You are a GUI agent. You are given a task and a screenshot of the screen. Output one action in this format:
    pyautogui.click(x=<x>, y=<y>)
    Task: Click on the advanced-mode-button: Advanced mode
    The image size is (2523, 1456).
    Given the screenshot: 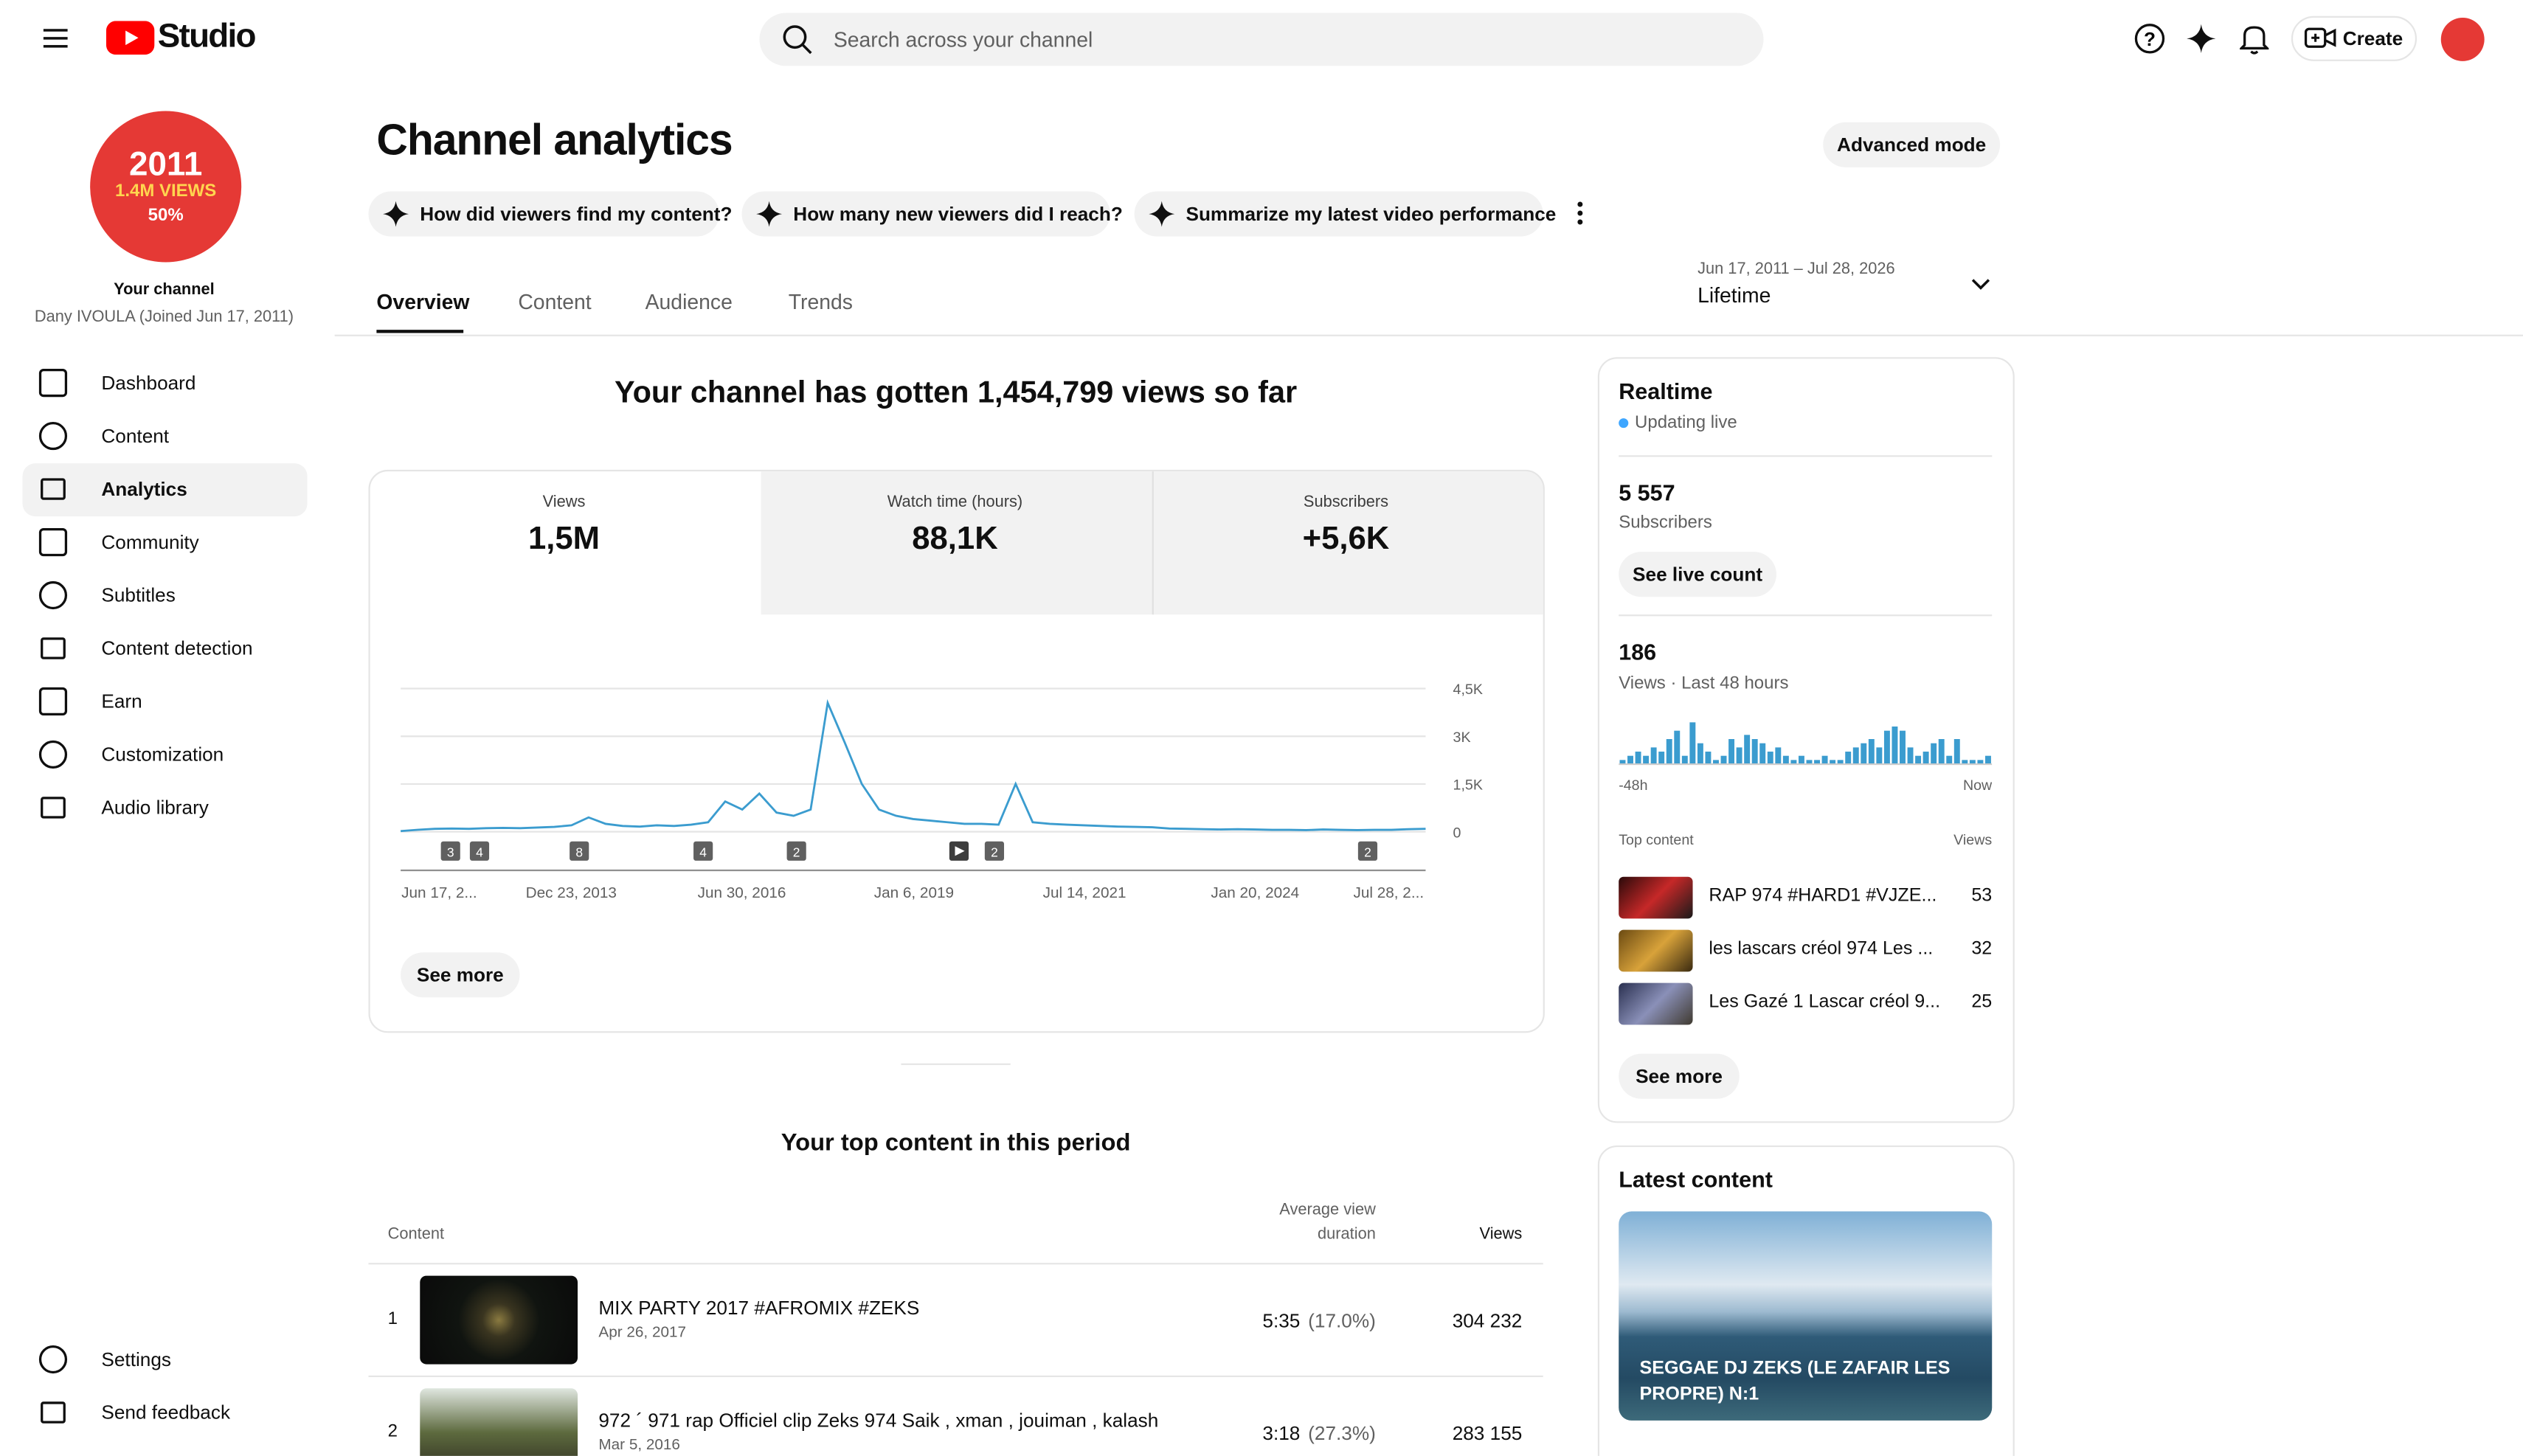 What is the action you would take?
    pyautogui.click(x=1912, y=144)
    